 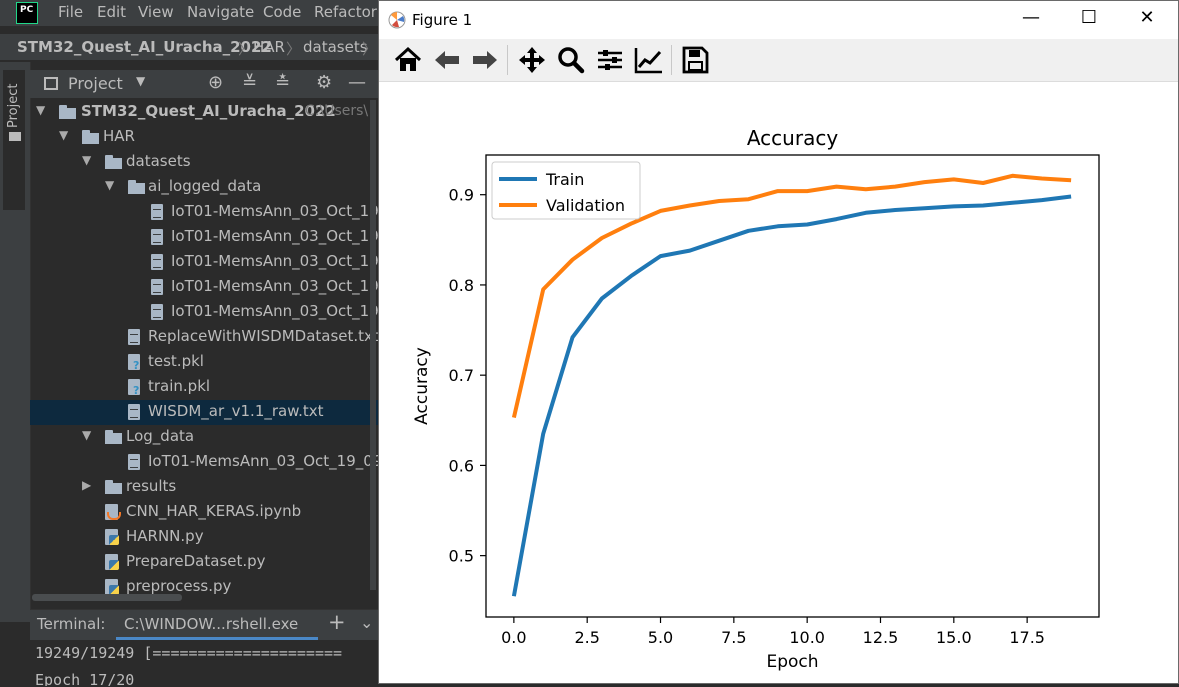 I want to click on breadcrumb-project: STM32_Quest_AI_Uracha_2022, so click(x=144, y=47).